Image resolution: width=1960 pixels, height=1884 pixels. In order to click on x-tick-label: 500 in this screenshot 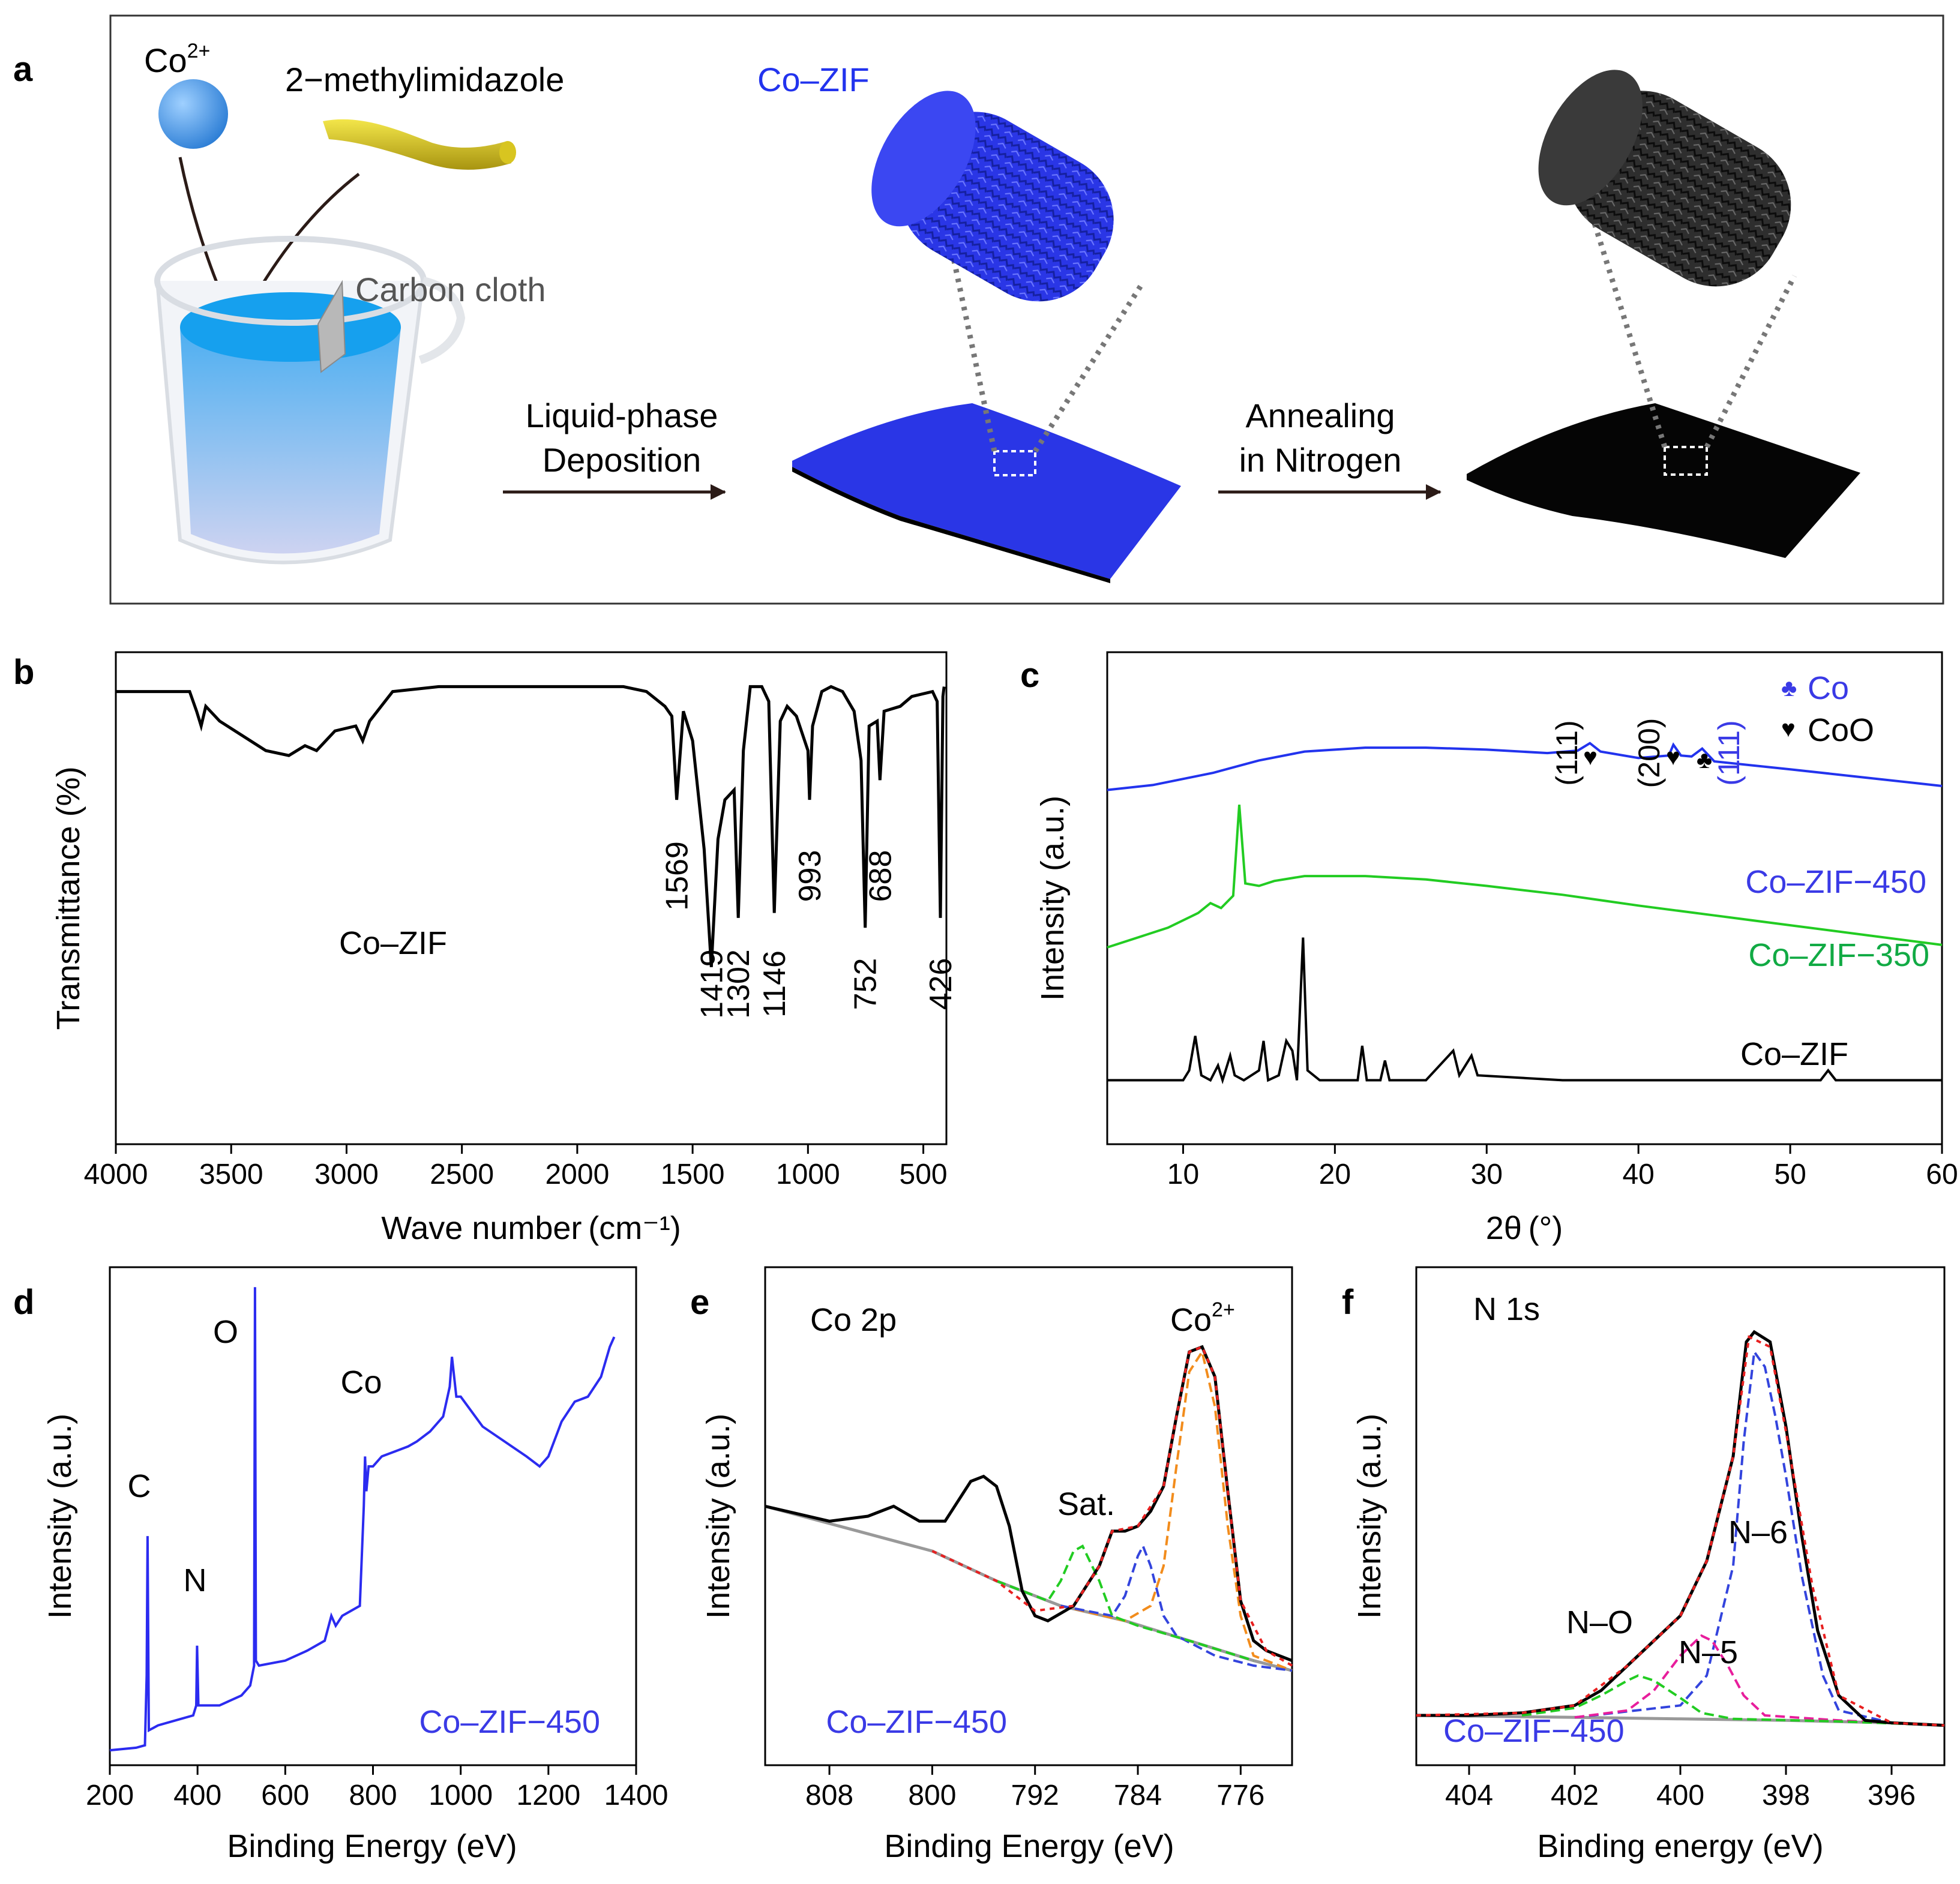, I will do `click(924, 1174)`.